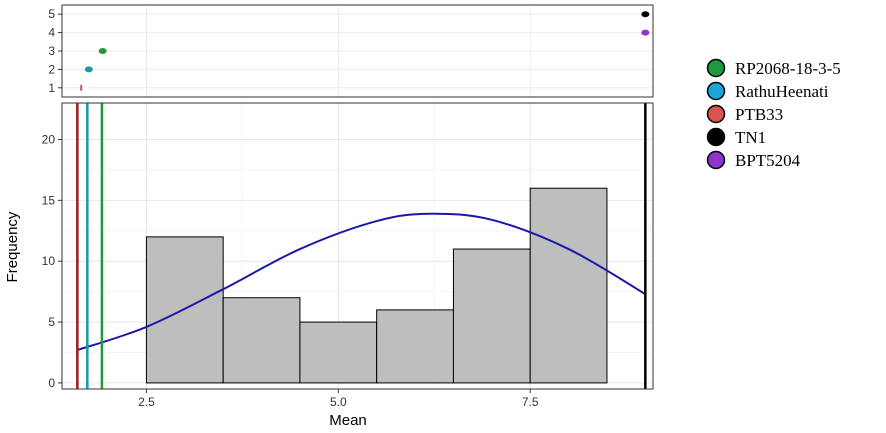  I want to click on y-tick-label: 10, so click(49, 261).